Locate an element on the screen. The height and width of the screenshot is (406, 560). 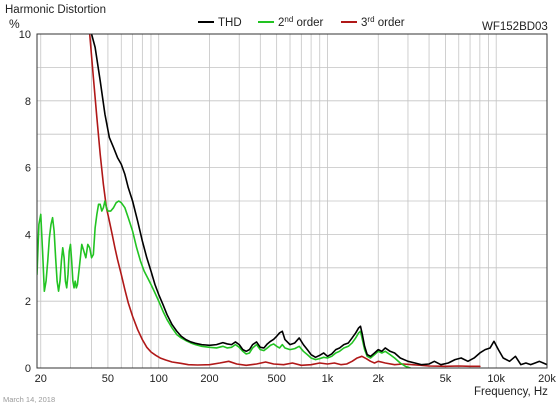
legend-label: THD is located at coordinates (230, 23).